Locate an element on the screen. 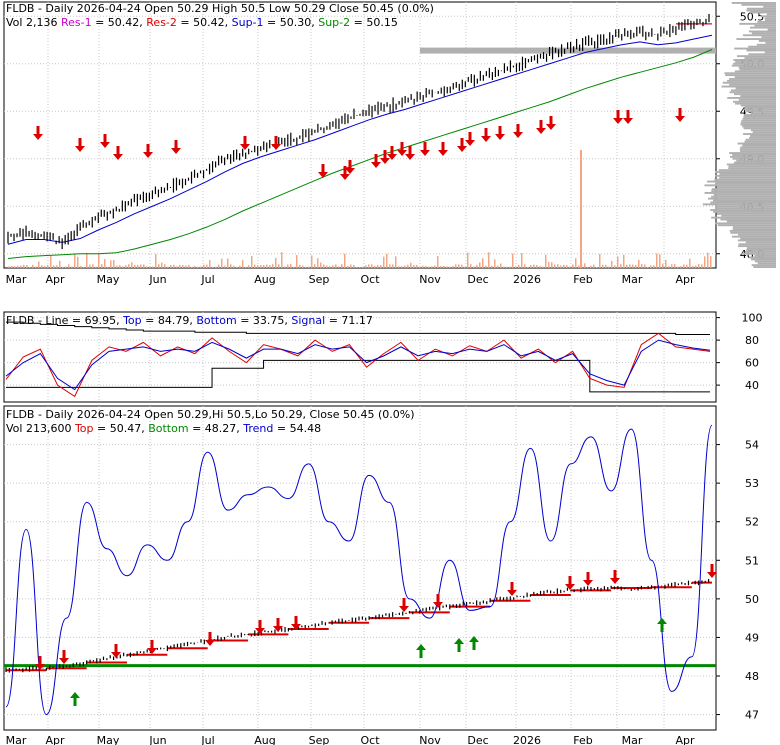  header-segment: Top is located at coordinates (85, 428).